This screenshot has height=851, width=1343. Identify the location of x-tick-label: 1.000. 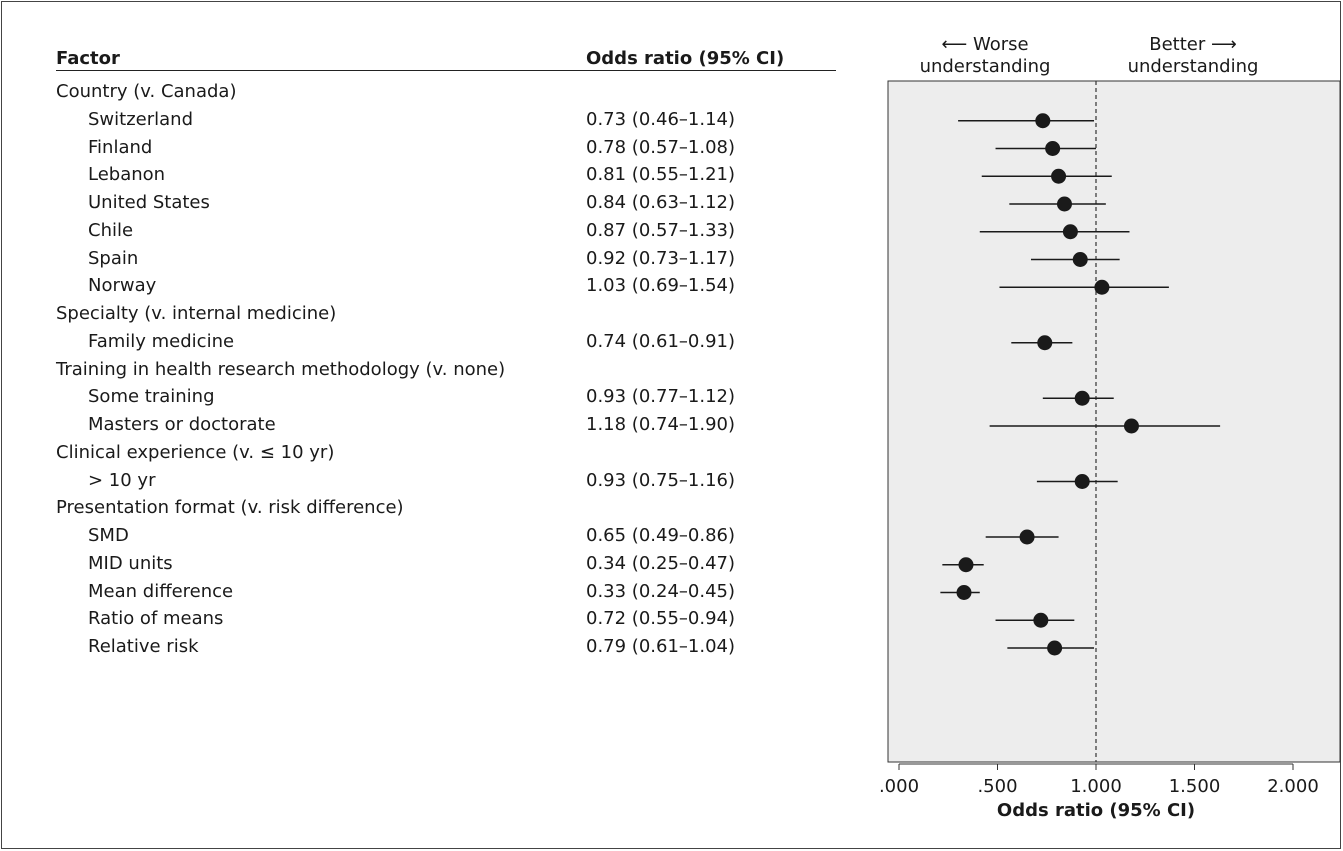
(1096, 786).